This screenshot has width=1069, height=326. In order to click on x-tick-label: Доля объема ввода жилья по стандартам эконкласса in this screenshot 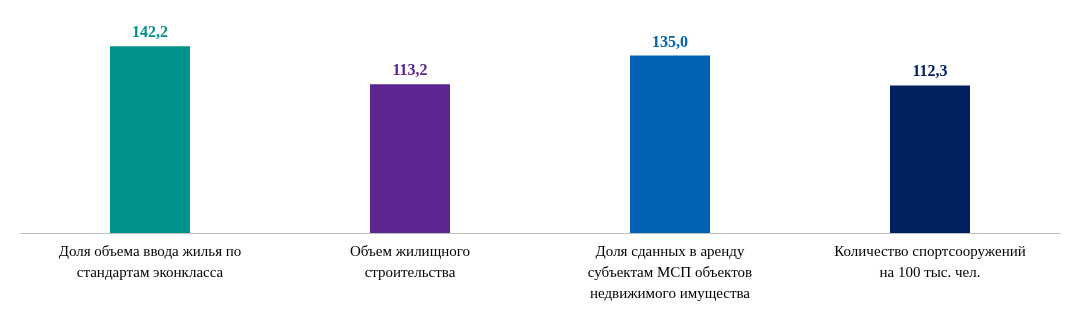, I will do `click(150, 261)`.